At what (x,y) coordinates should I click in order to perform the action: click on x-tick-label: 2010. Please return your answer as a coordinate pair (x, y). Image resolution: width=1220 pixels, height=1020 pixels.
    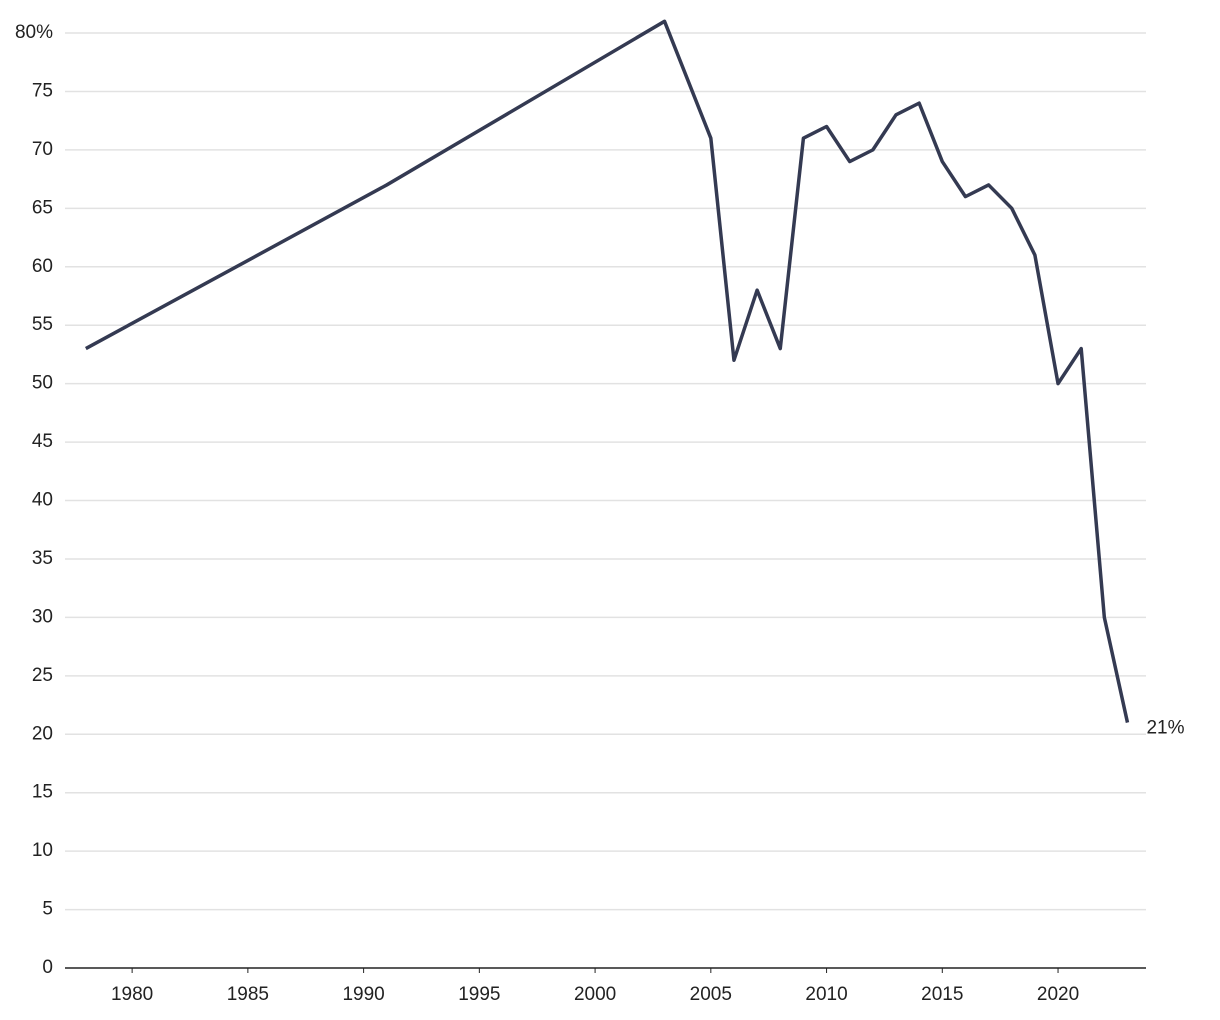
    Looking at the image, I should click on (826, 994).